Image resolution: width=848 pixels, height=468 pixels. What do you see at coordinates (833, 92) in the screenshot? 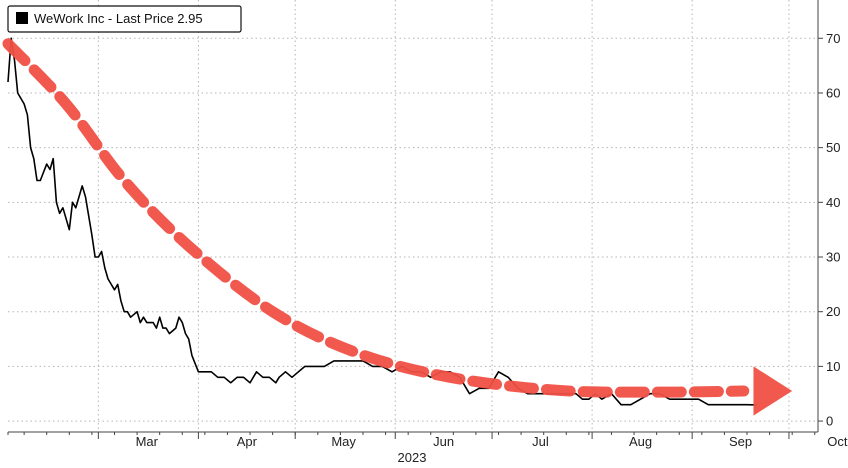
I see `y-tick-label: 60` at bounding box center [833, 92].